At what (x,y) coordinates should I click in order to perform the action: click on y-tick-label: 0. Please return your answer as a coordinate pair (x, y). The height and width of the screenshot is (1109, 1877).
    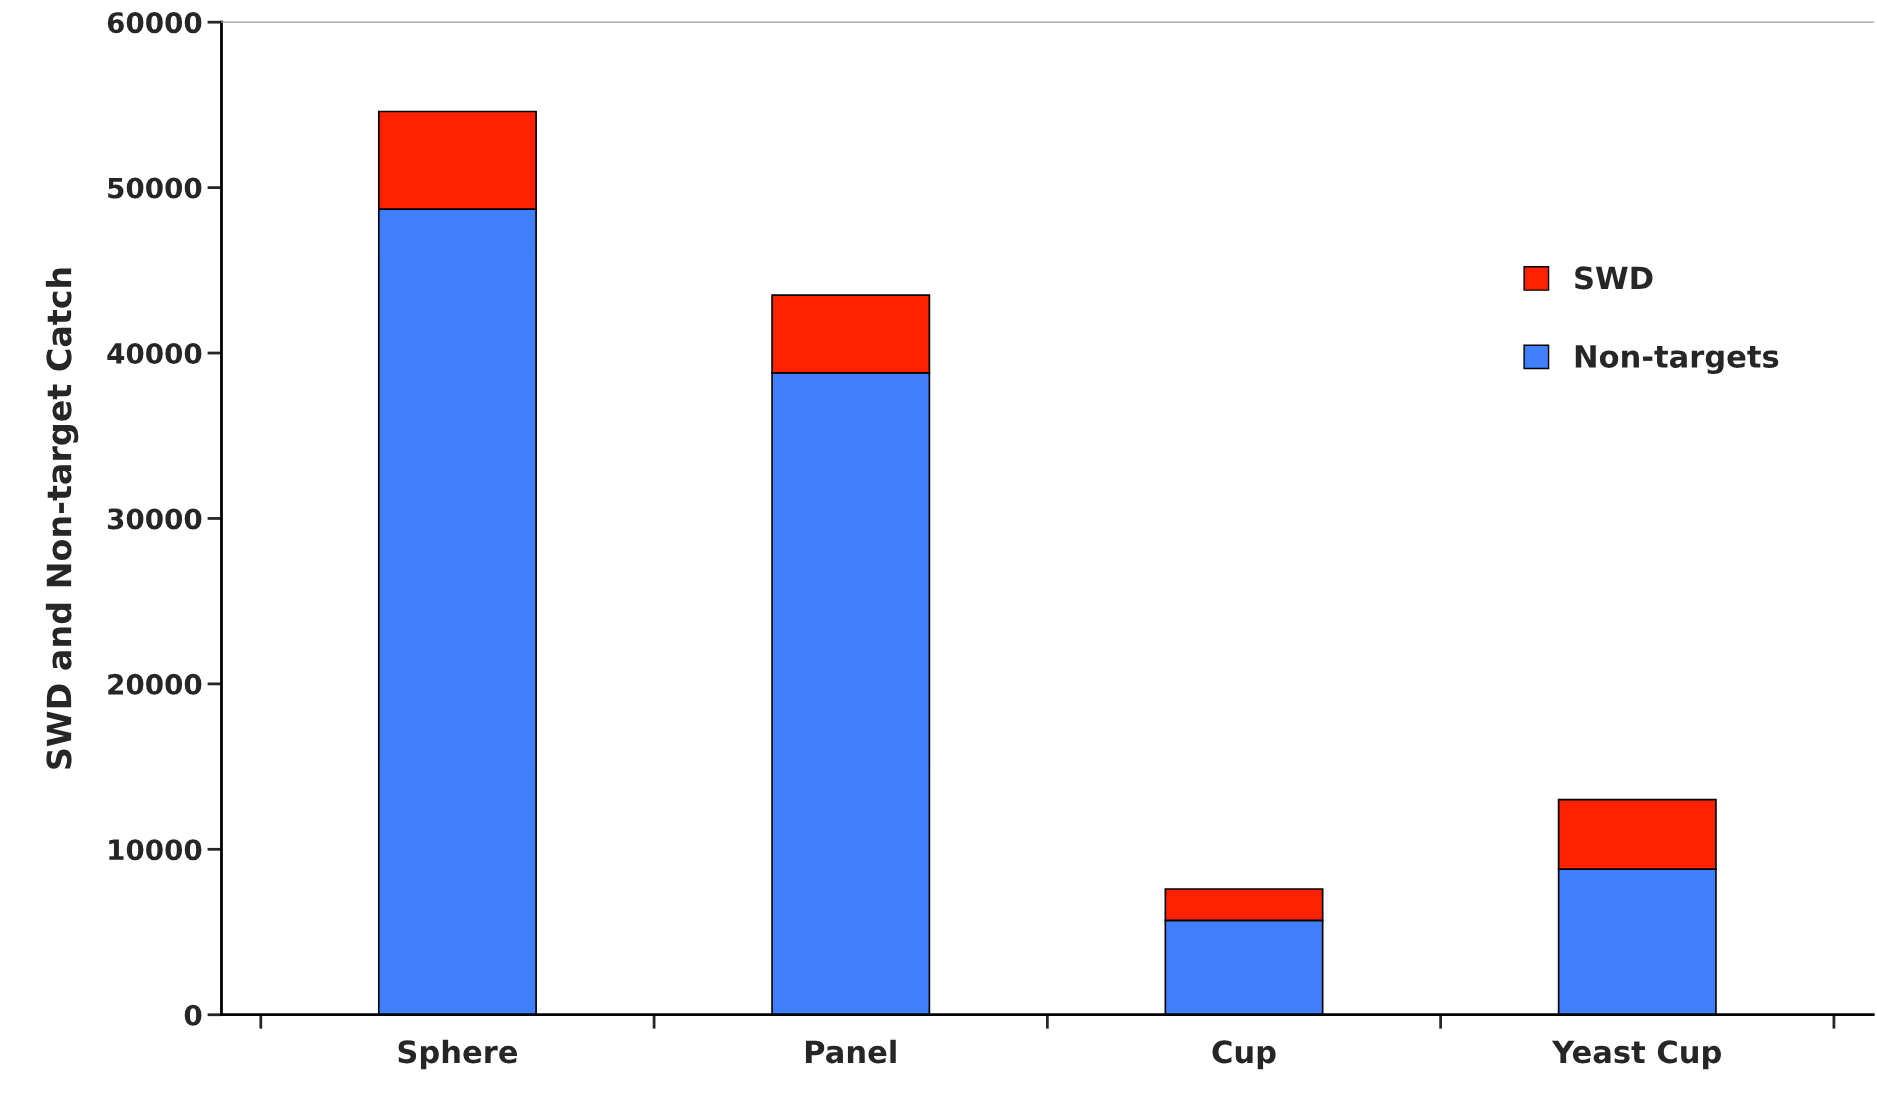
    Looking at the image, I should click on (193, 1015).